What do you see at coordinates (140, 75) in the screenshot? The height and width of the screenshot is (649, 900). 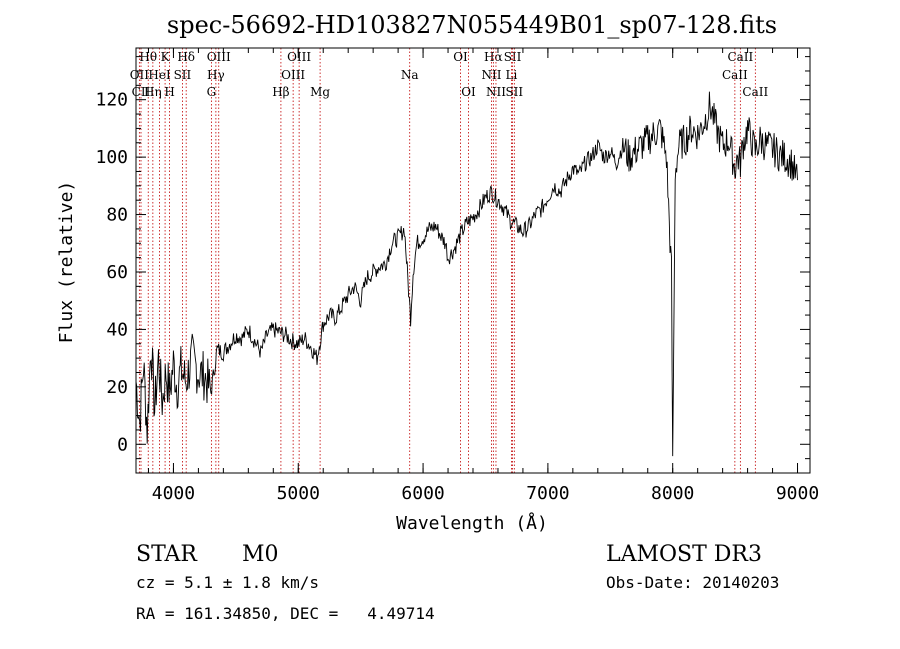 I see `line-marker-label: OII` at bounding box center [140, 75].